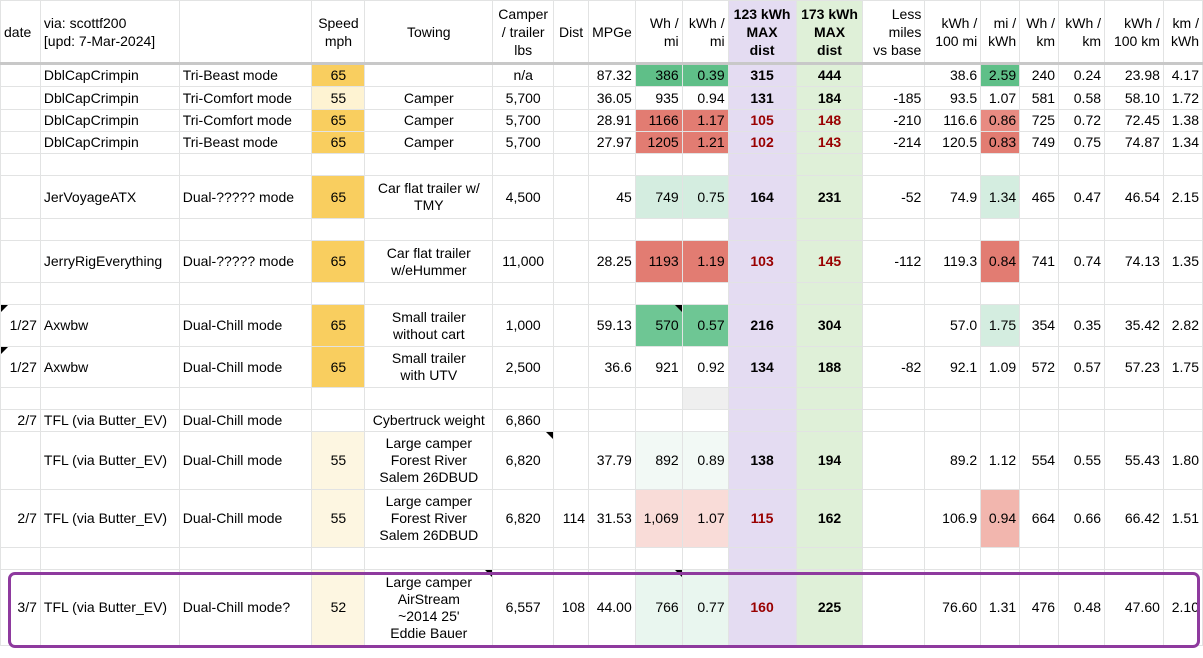  I want to click on cell-max-123: 115, so click(762, 518).